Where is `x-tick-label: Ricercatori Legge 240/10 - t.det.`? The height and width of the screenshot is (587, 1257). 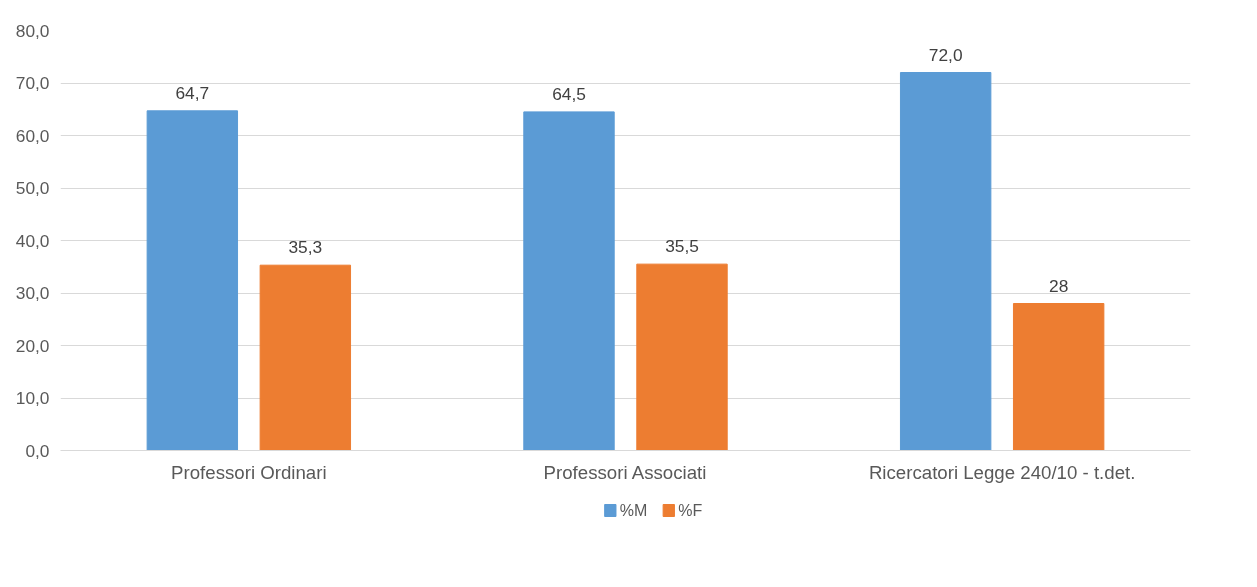
x-tick-label: Ricercatori Legge 240/10 - t.det. is located at coordinates (1002, 472).